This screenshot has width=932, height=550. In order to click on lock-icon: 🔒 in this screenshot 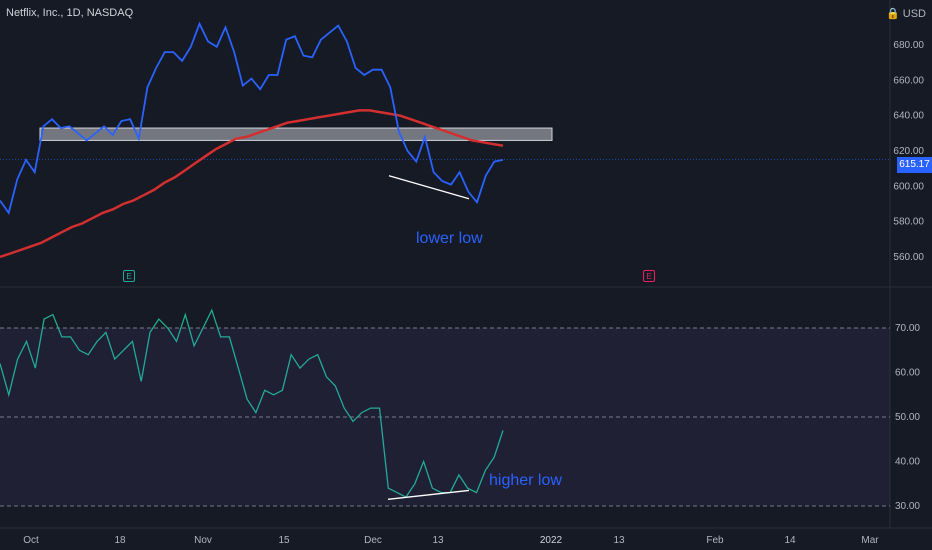, I will do `click(893, 14)`.